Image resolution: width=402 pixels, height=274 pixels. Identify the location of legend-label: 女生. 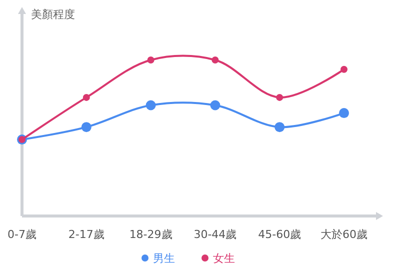
(224, 258).